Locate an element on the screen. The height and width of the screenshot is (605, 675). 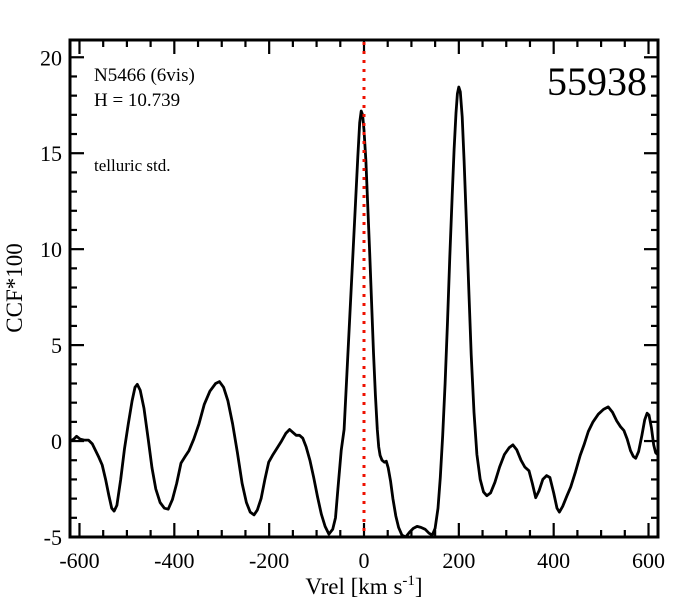
x-tick-label: -600 is located at coordinates (79, 560).